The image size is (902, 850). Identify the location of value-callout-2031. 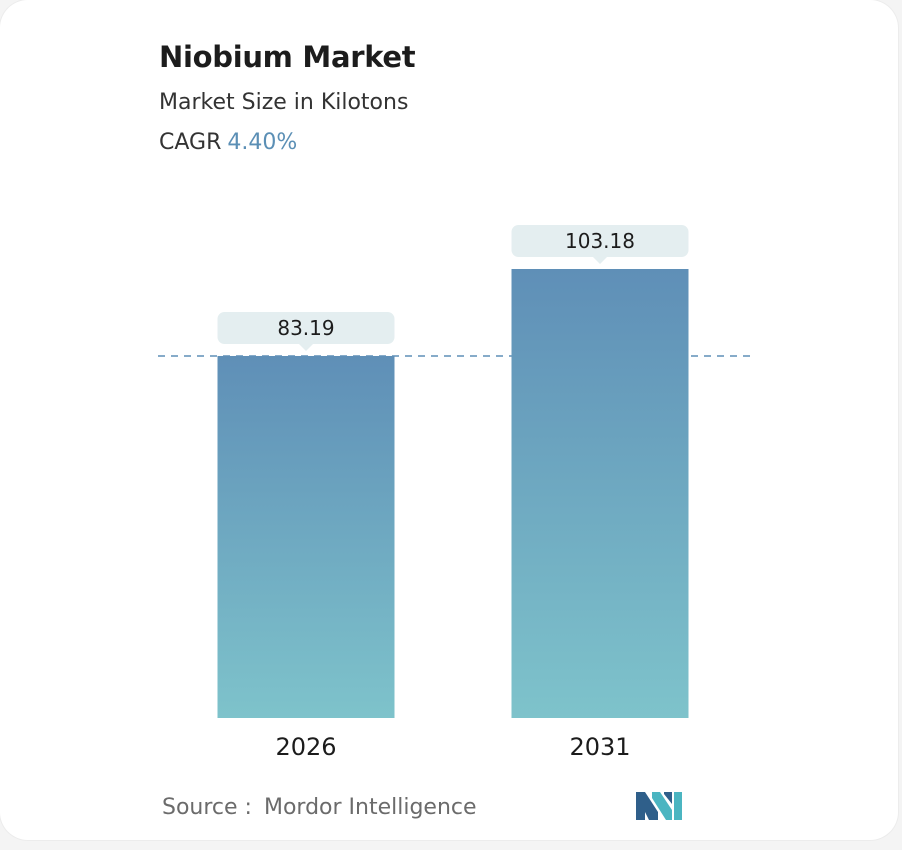
(600, 241).